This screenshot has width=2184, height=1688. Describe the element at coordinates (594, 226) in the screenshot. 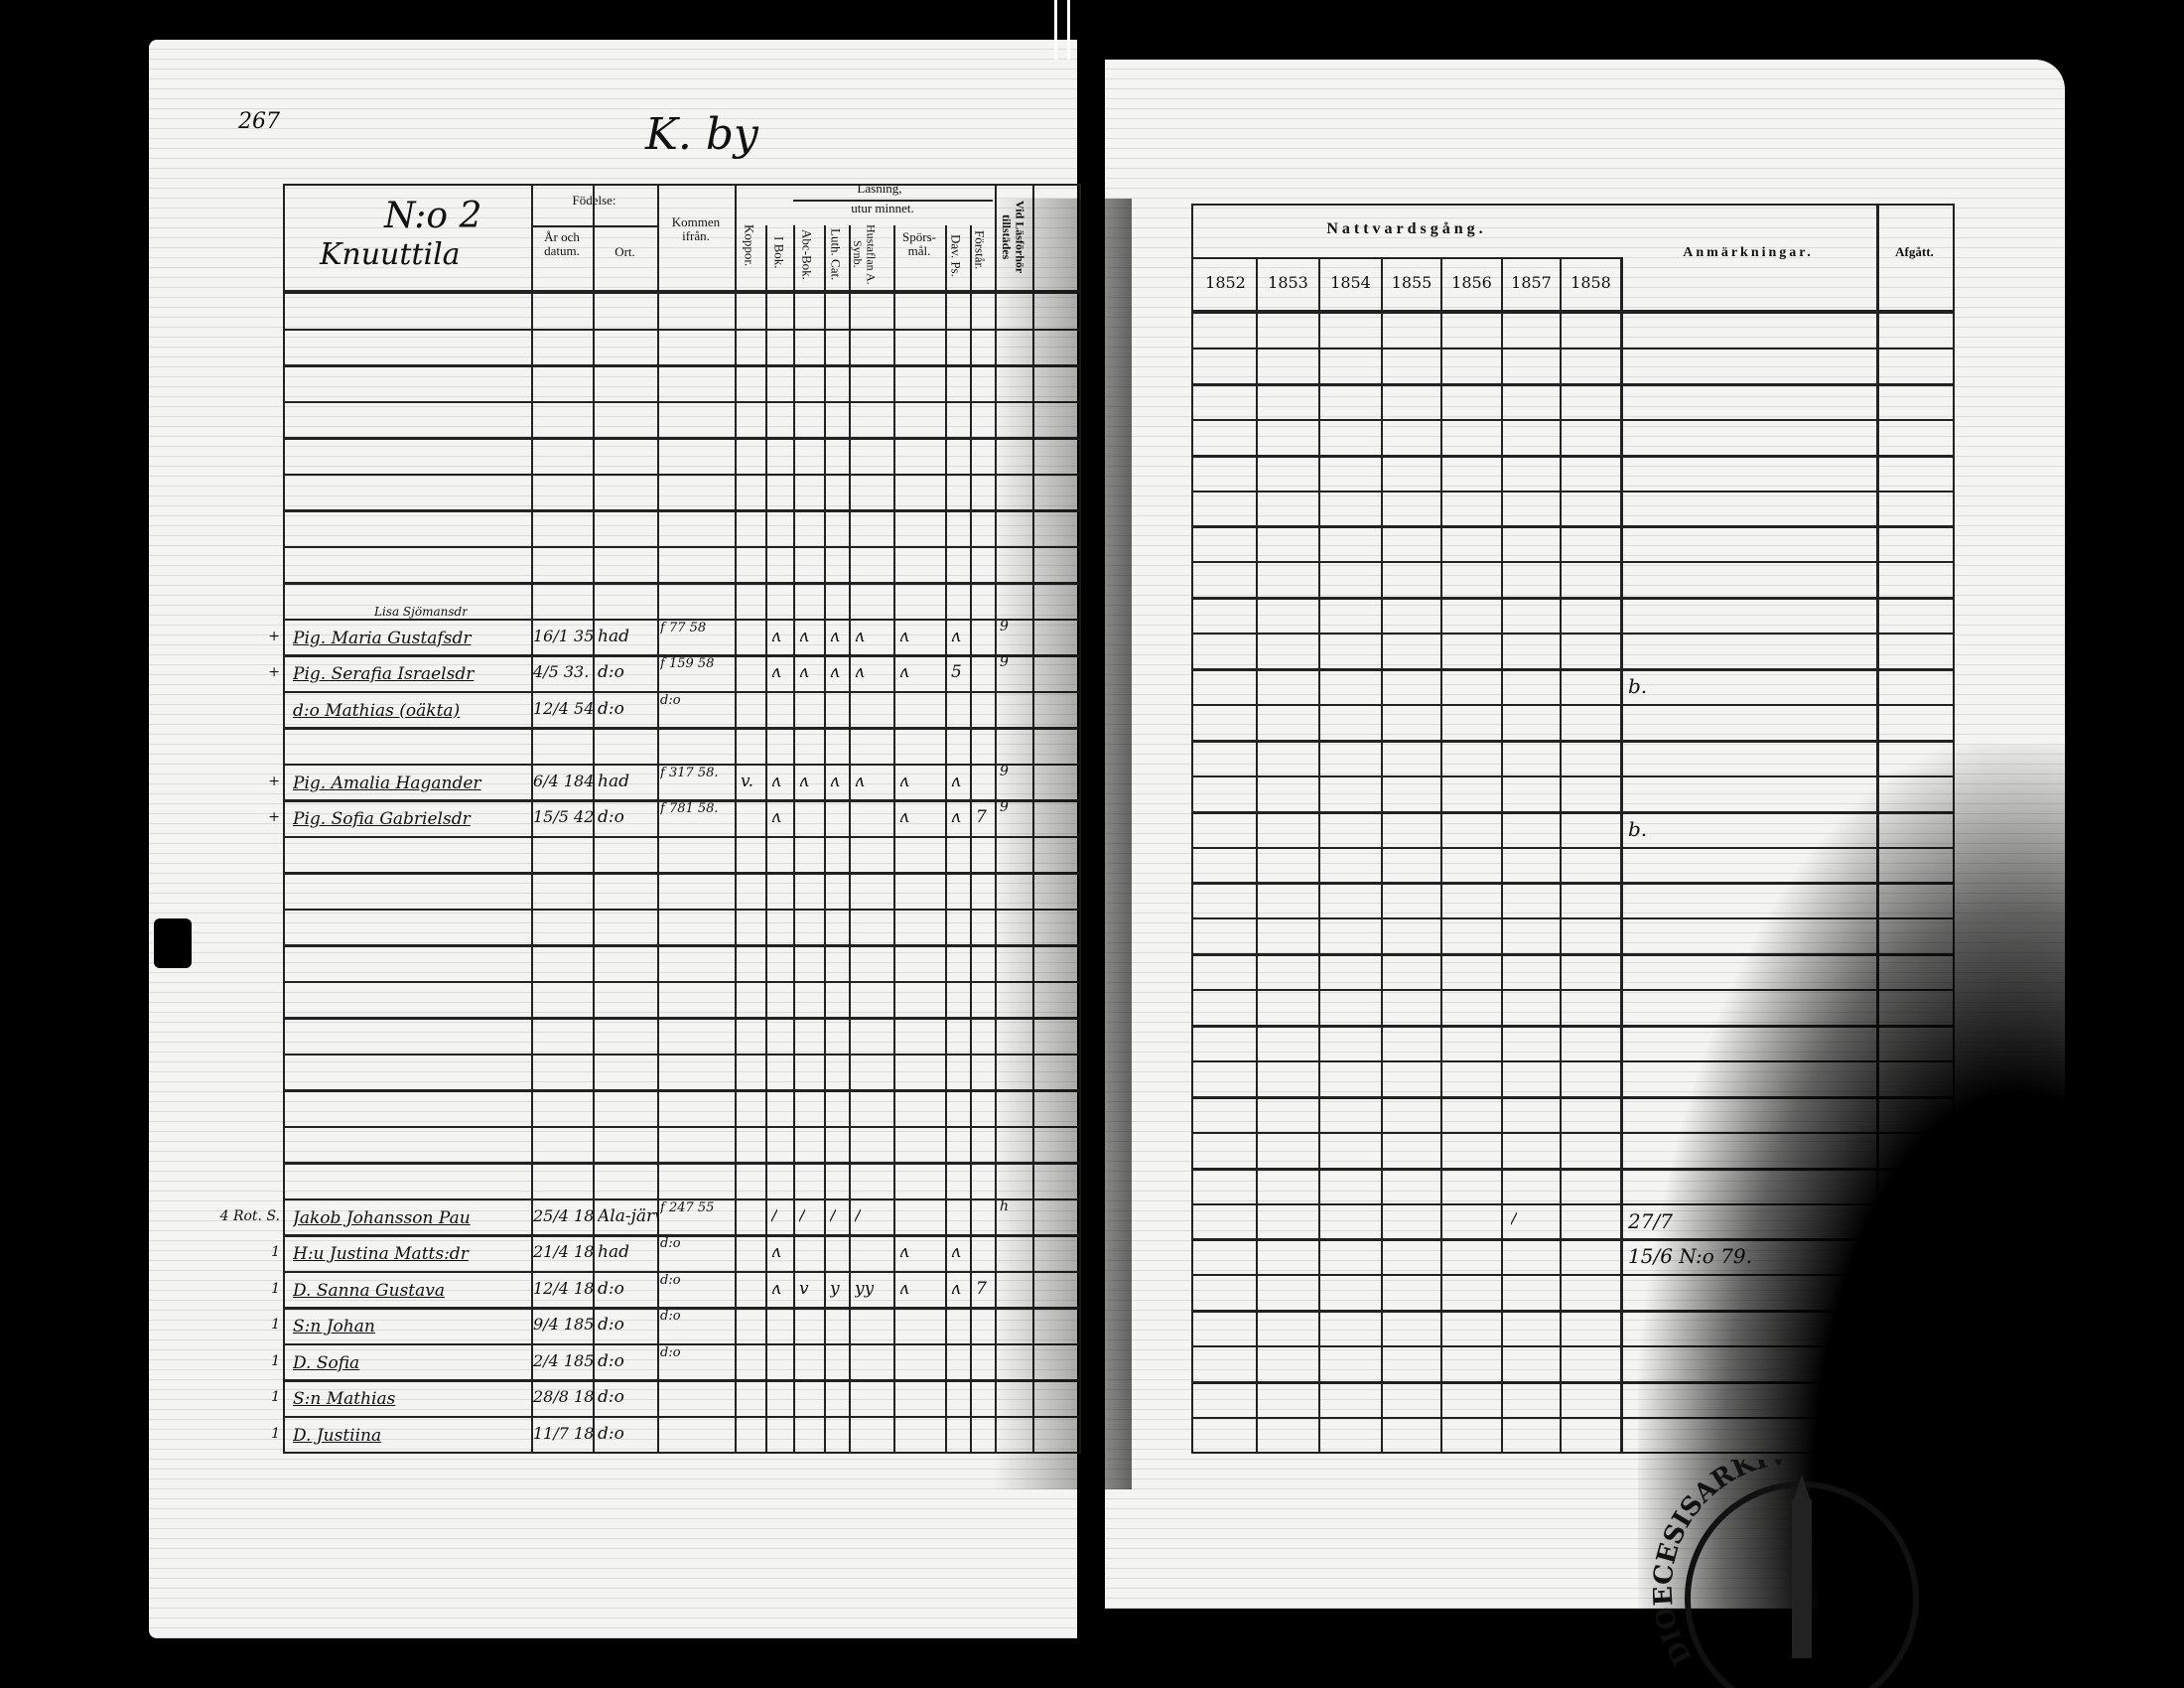

I see `fodelse-divider` at that location.